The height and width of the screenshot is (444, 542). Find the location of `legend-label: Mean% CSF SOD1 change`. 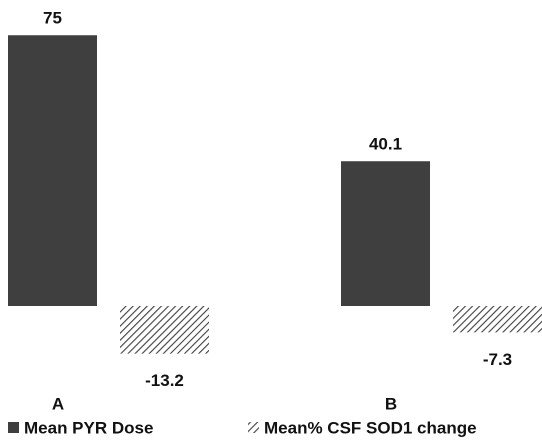

legend-label: Mean% CSF SOD1 change is located at coordinates (370, 427).